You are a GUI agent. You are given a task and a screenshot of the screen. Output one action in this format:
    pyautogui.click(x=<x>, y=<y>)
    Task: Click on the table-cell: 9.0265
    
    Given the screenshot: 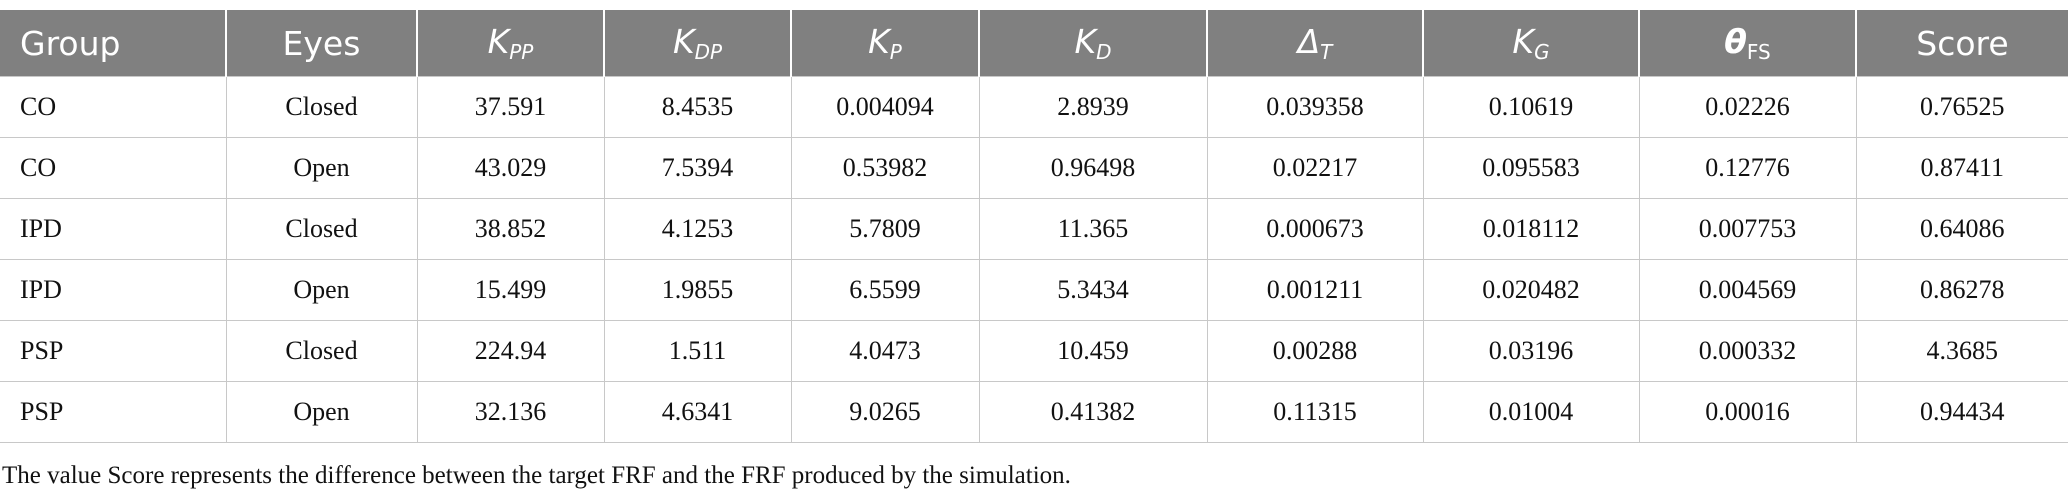 What is the action you would take?
    pyautogui.click(x=885, y=412)
    